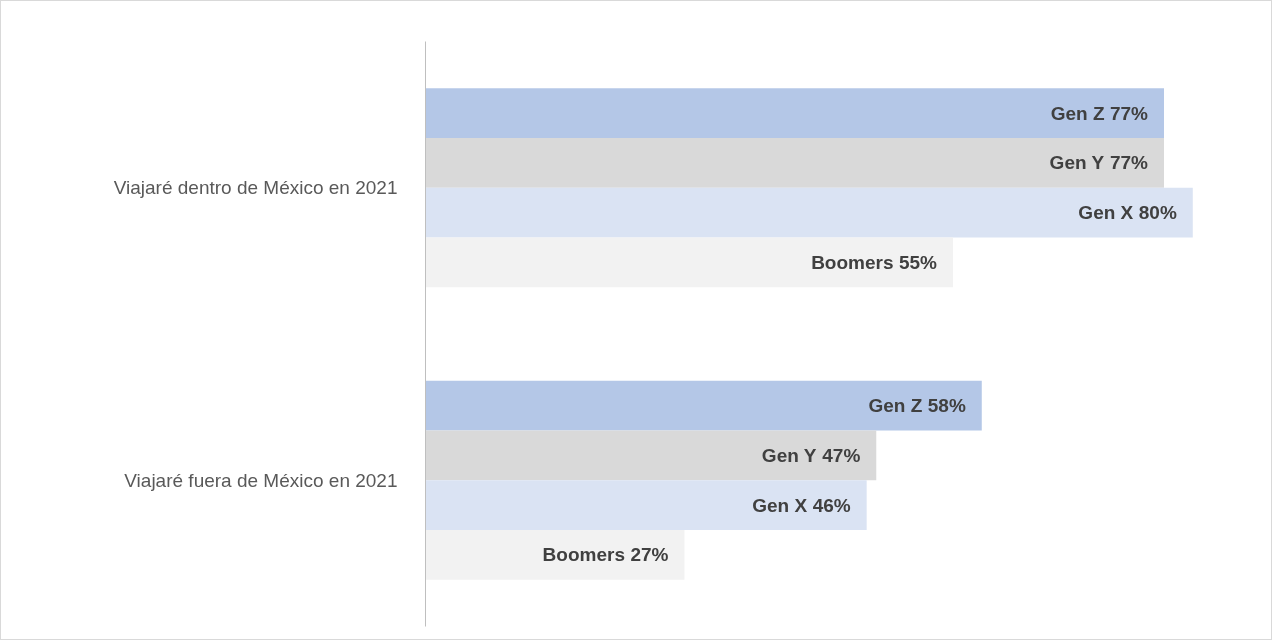 The image size is (1276, 644). What do you see at coordinates (1077, 163) in the screenshot?
I see `series-label: Gen Y` at bounding box center [1077, 163].